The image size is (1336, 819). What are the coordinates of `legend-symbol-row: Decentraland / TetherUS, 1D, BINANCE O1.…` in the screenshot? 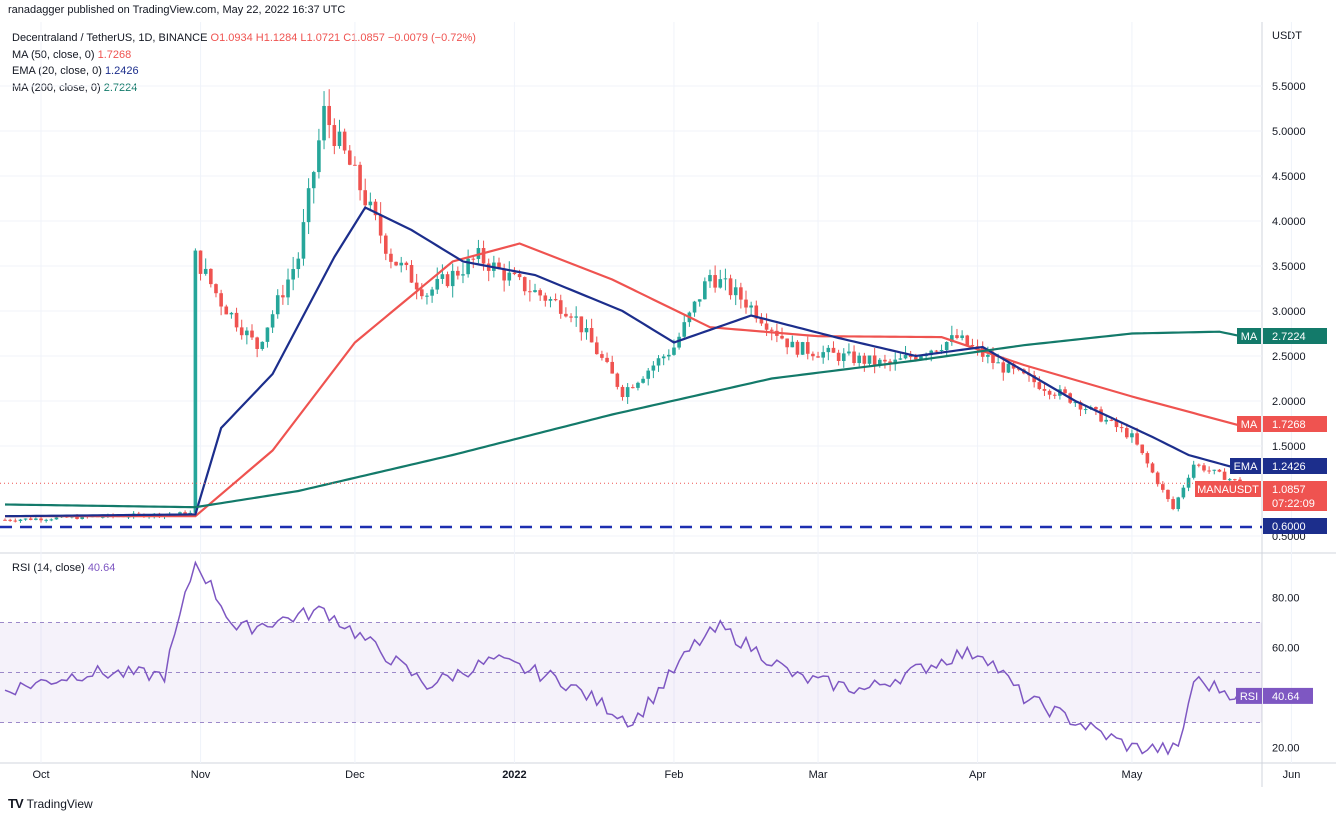 It's located at (244, 38).